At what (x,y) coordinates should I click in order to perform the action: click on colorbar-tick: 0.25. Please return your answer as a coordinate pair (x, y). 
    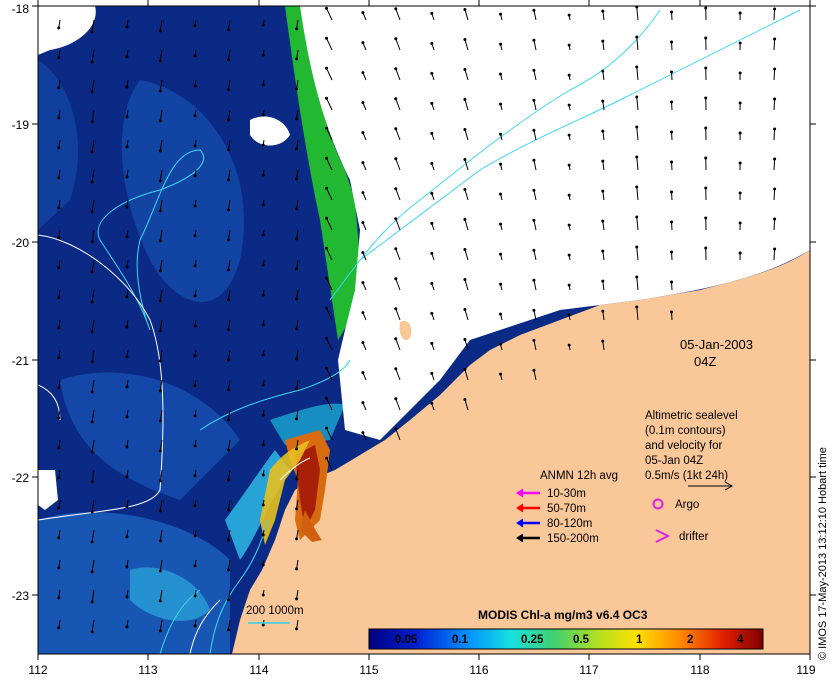
    Looking at the image, I should click on (532, 640).